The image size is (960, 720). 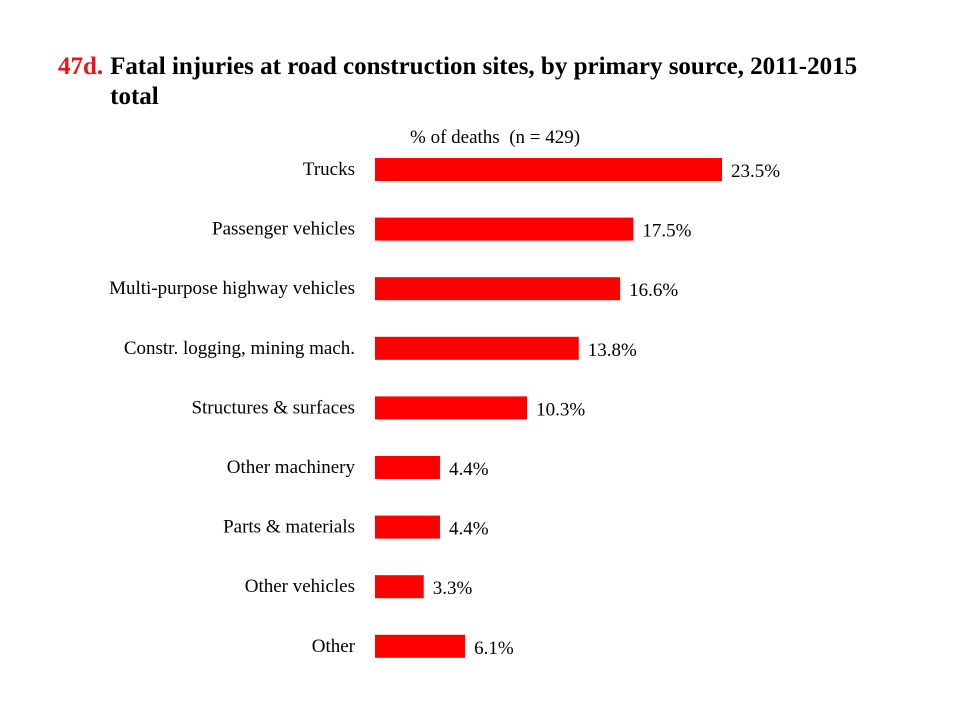 I want to click on value-label: 10.3%, so click(x=560, y=409).